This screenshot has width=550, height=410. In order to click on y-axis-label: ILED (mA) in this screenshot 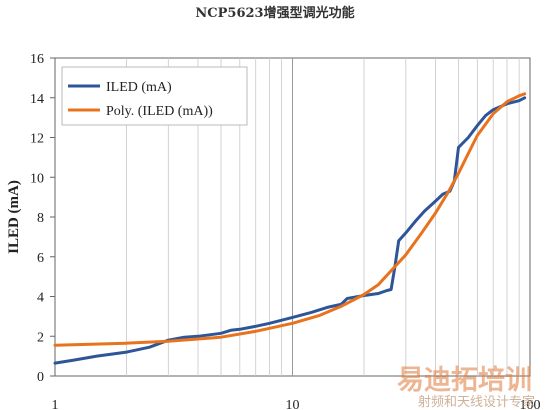, I will do `click(14, 217)`.